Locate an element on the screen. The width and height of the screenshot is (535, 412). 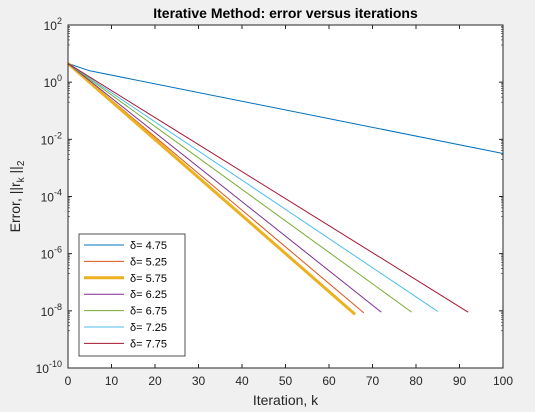
y-axis-label-tail: || is located at coordinates (15, 171).